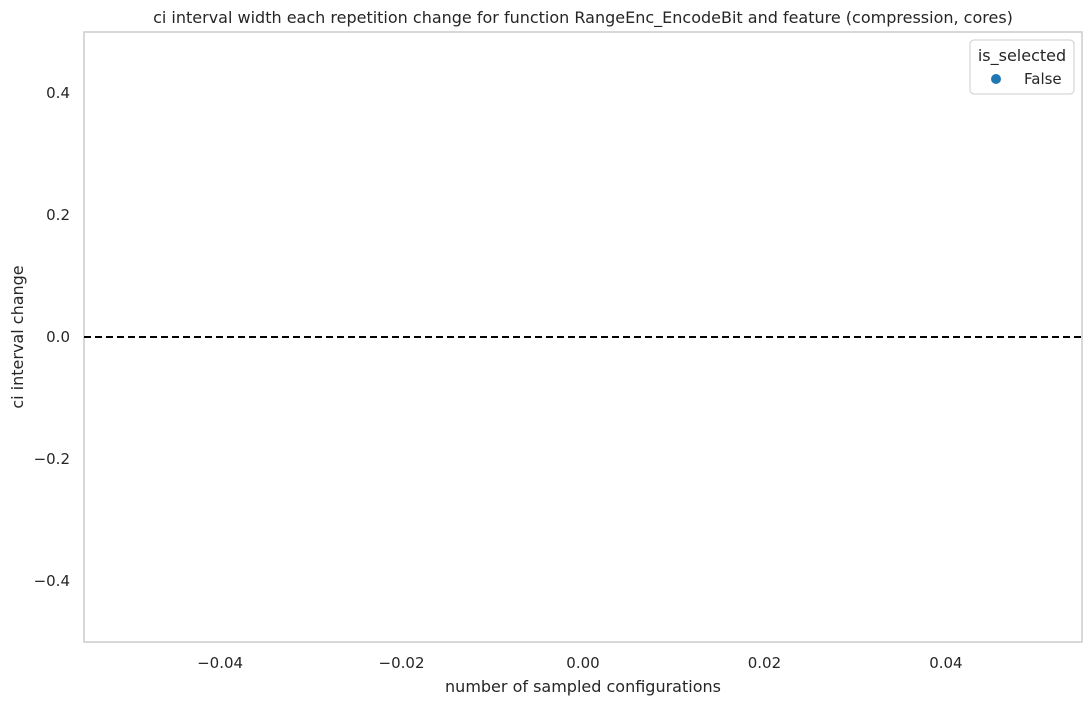  What do you see at coordinates (996, 79) in the screenshot?
I see `legend-marker-false` at bounding box center [996, 79].